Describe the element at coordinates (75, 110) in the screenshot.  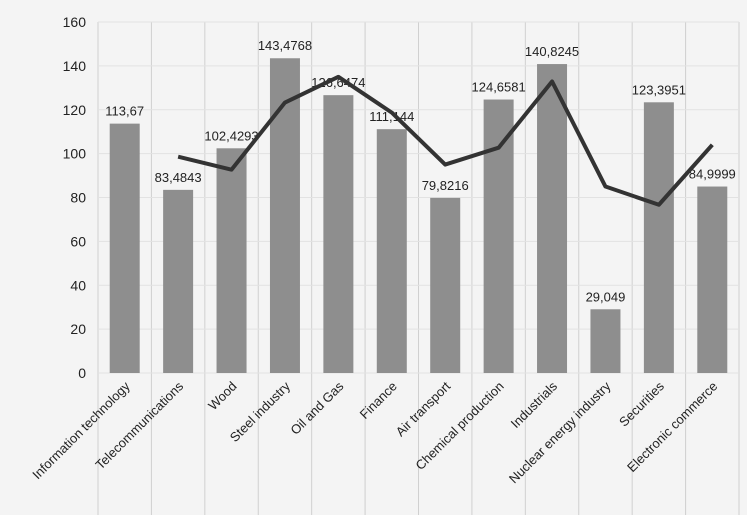
I see `y-tick-label: 120` at that location.